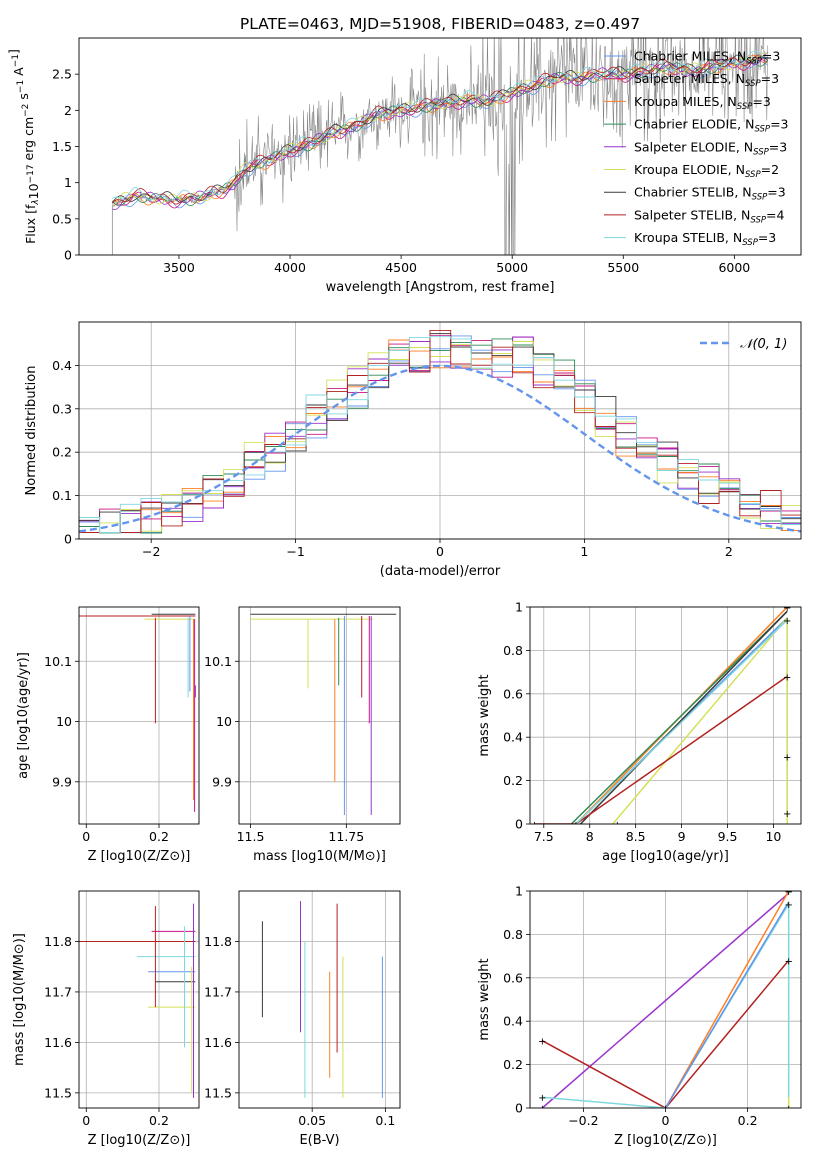 The height and width of the screenshot is (1170, 819). Describe the element at coordinates (401, 267) in the screenshot. I see `x-tick-label: 4500` at that location.